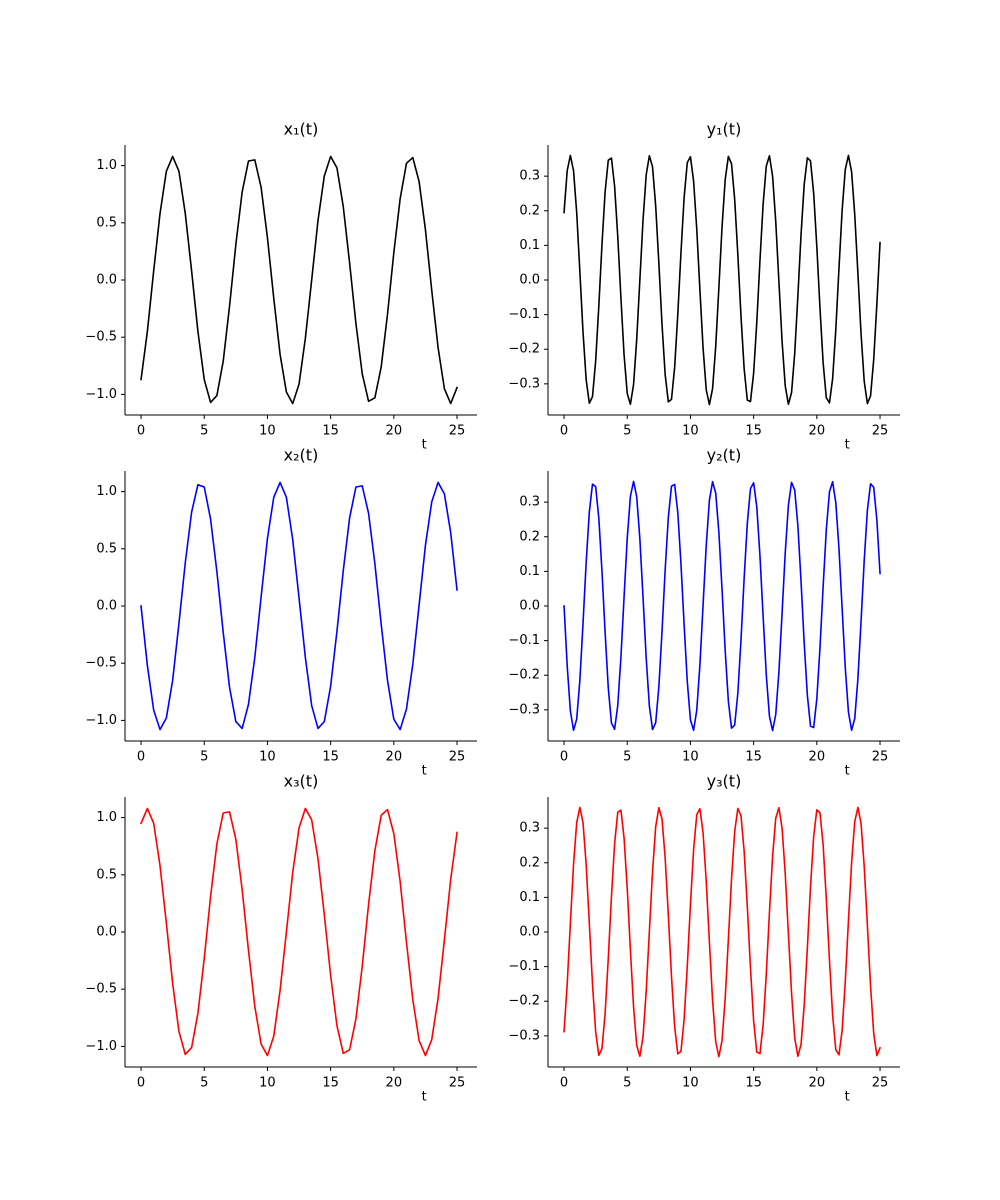 This screenshot has width=1000, height=1200. I want to click on subplot-title: x₂(t), so click(301, 455).